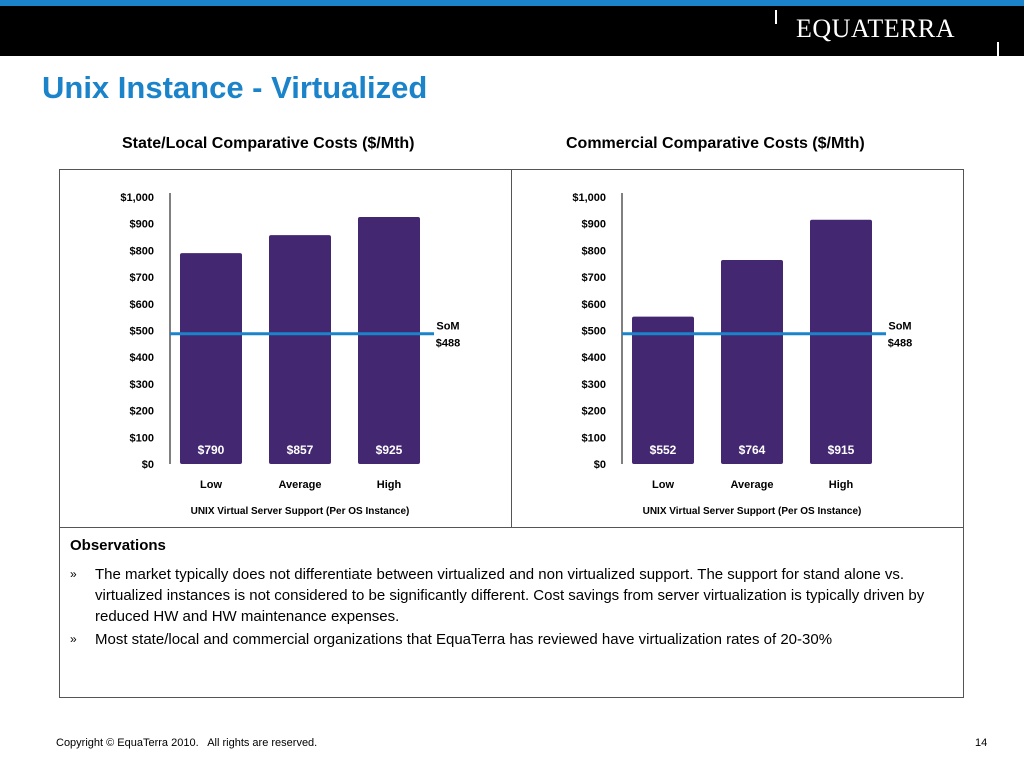 The width and height of the screenshot is (1024, 768). Describe the element at coordinates (876, 28) in the screenshot. I see `equaterra-logo: EQUATERRA` at that location.